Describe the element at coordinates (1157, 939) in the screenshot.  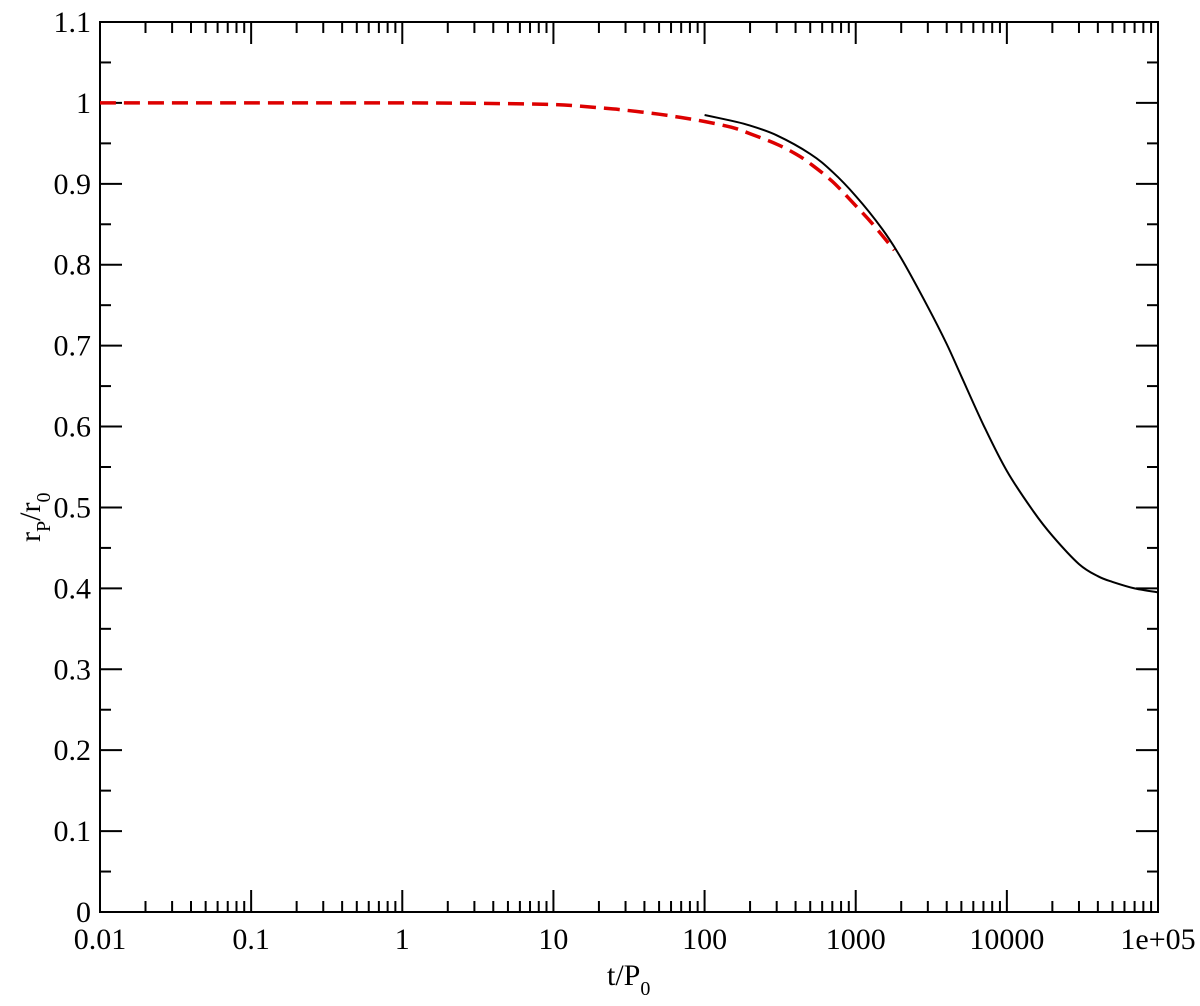
I see `x-tick-label: 1e+05` at that location.